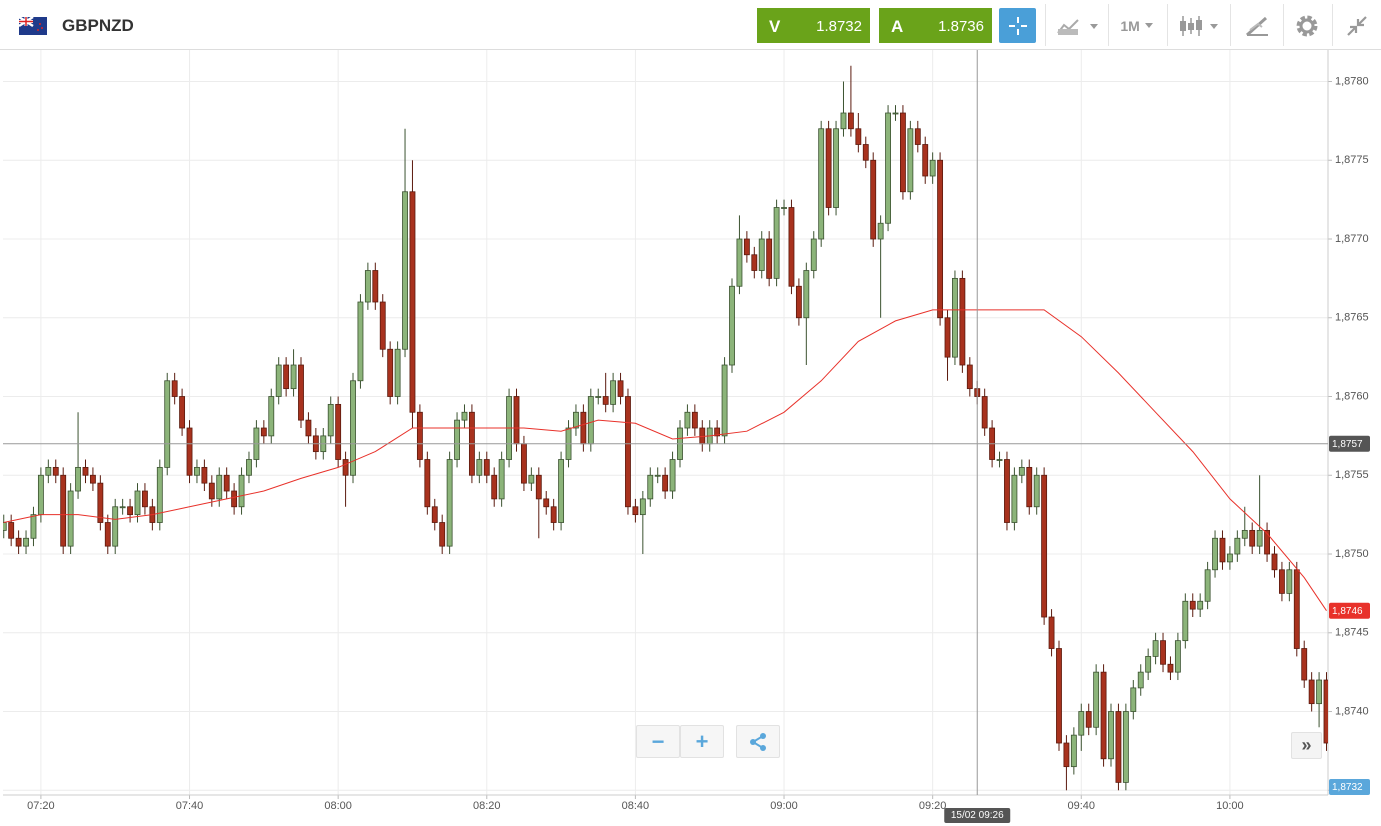 The height and width of the screenshot is (826, 1381). What do you see at coordinates (33, 26) in the screenshot?
I see `flag` at bounding box center [33, 26].